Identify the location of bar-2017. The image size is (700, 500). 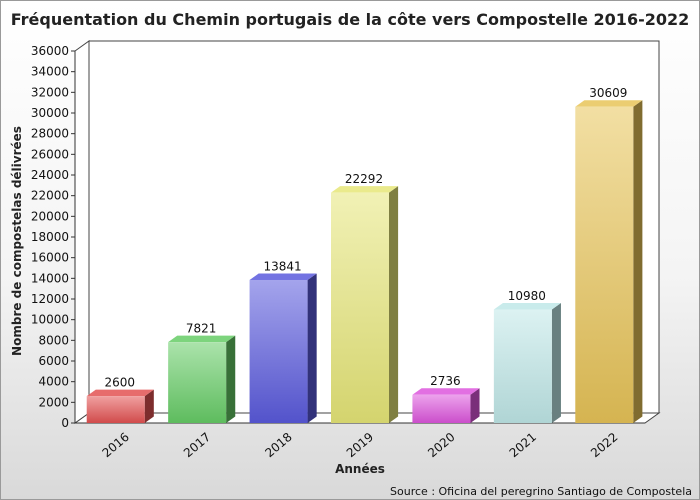
(202, 379).